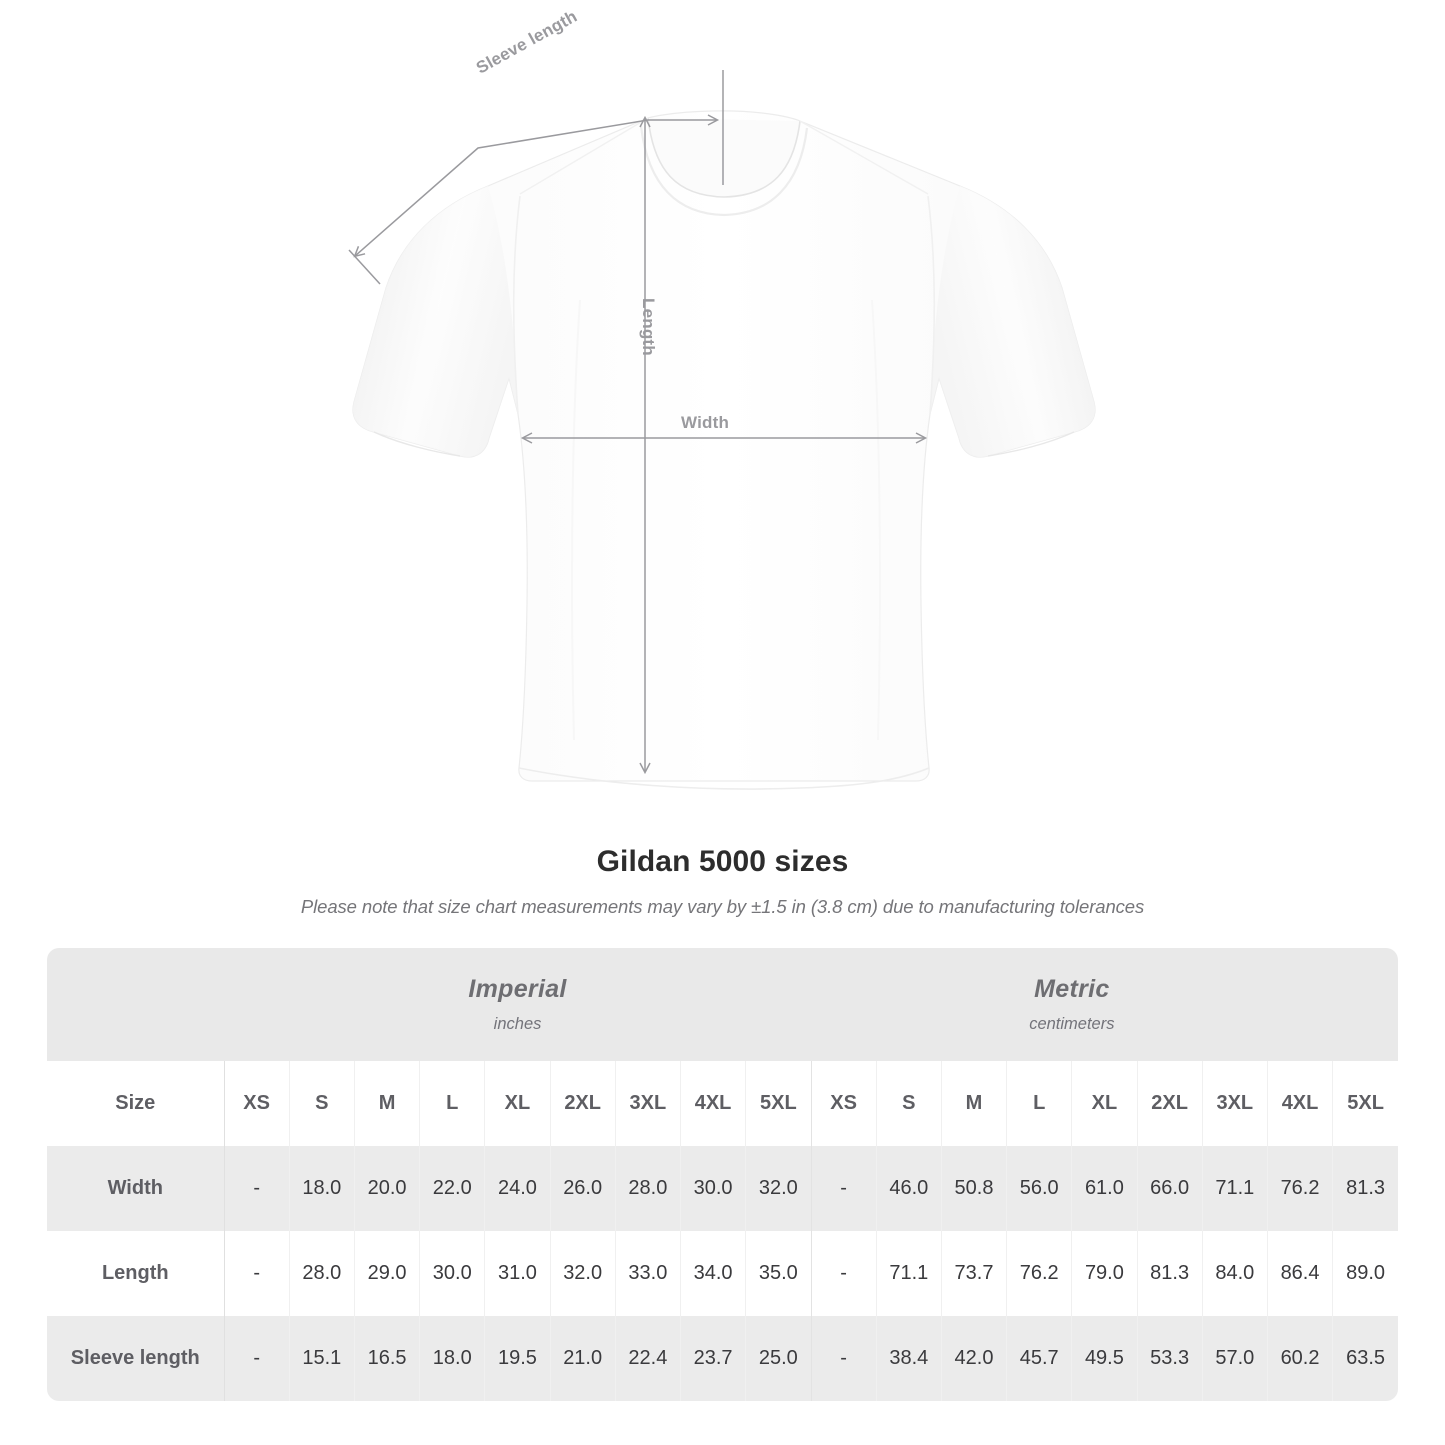 Image resolution: width=1445 pixels, height=1445 pixels. I want to click on cell-sleeve-met-0: -, so click(843, 1358).